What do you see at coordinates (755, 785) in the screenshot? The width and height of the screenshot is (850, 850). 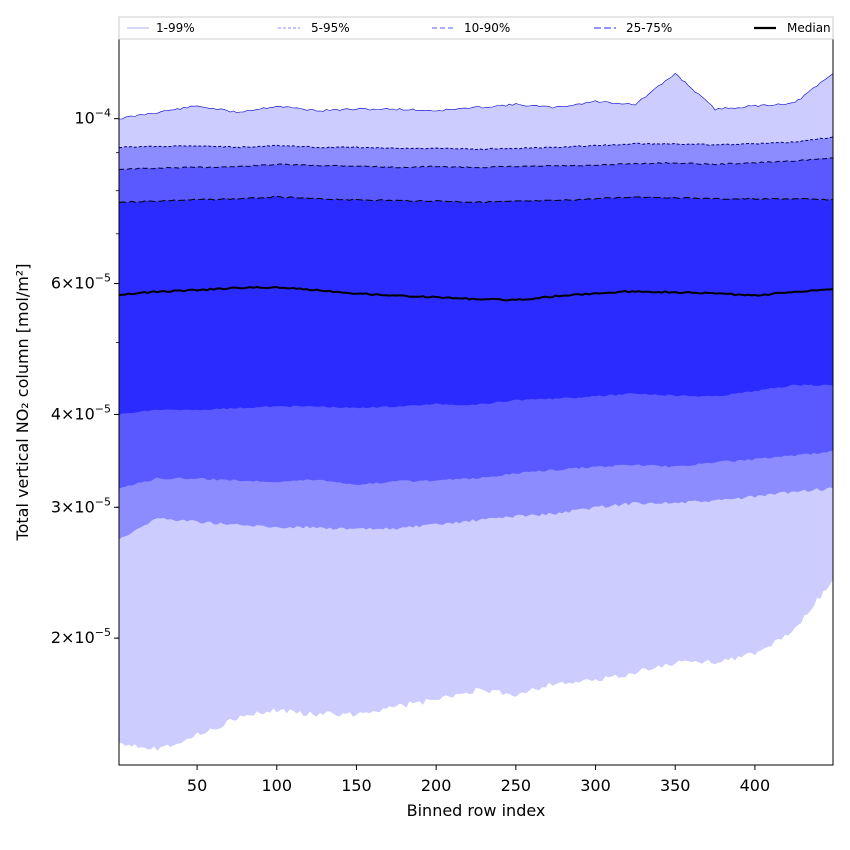 I see `x-tick-label: 400` at bounding box center [755, 785].